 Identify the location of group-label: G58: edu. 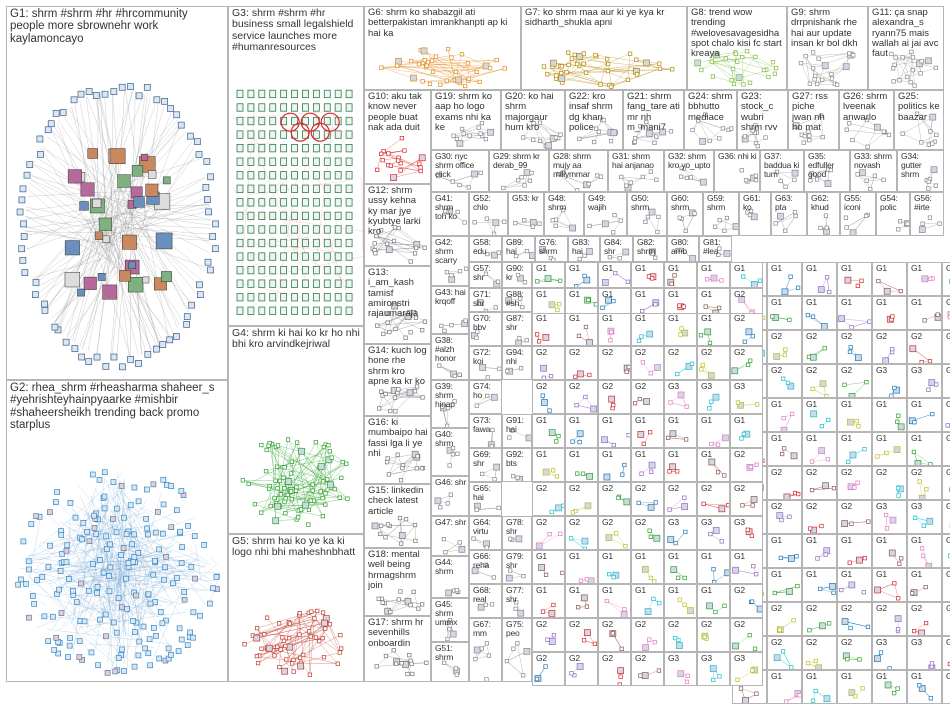
(486, 247).